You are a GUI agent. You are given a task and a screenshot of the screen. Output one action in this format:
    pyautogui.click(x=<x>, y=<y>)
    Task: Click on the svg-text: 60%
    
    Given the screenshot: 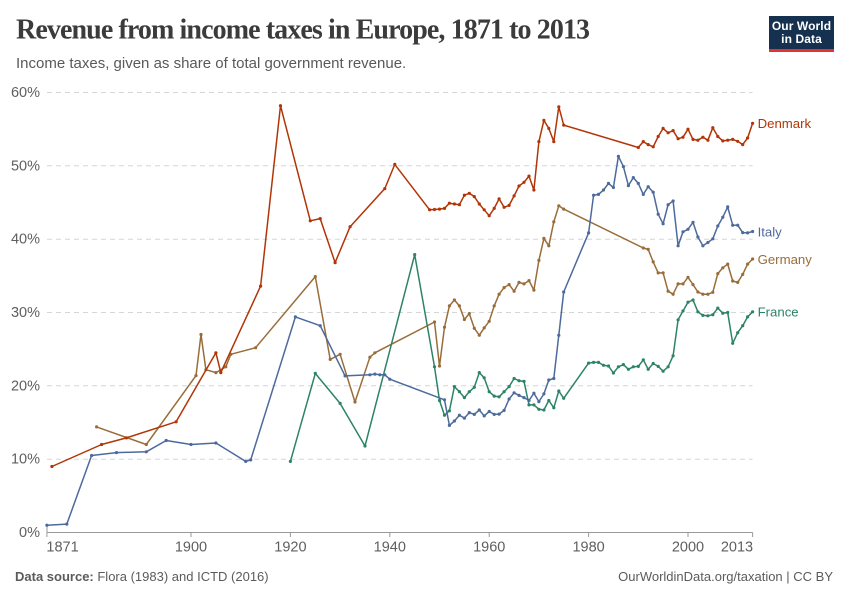 What is the action you would take?
    pyautogui.click(x=25, y=93)
    